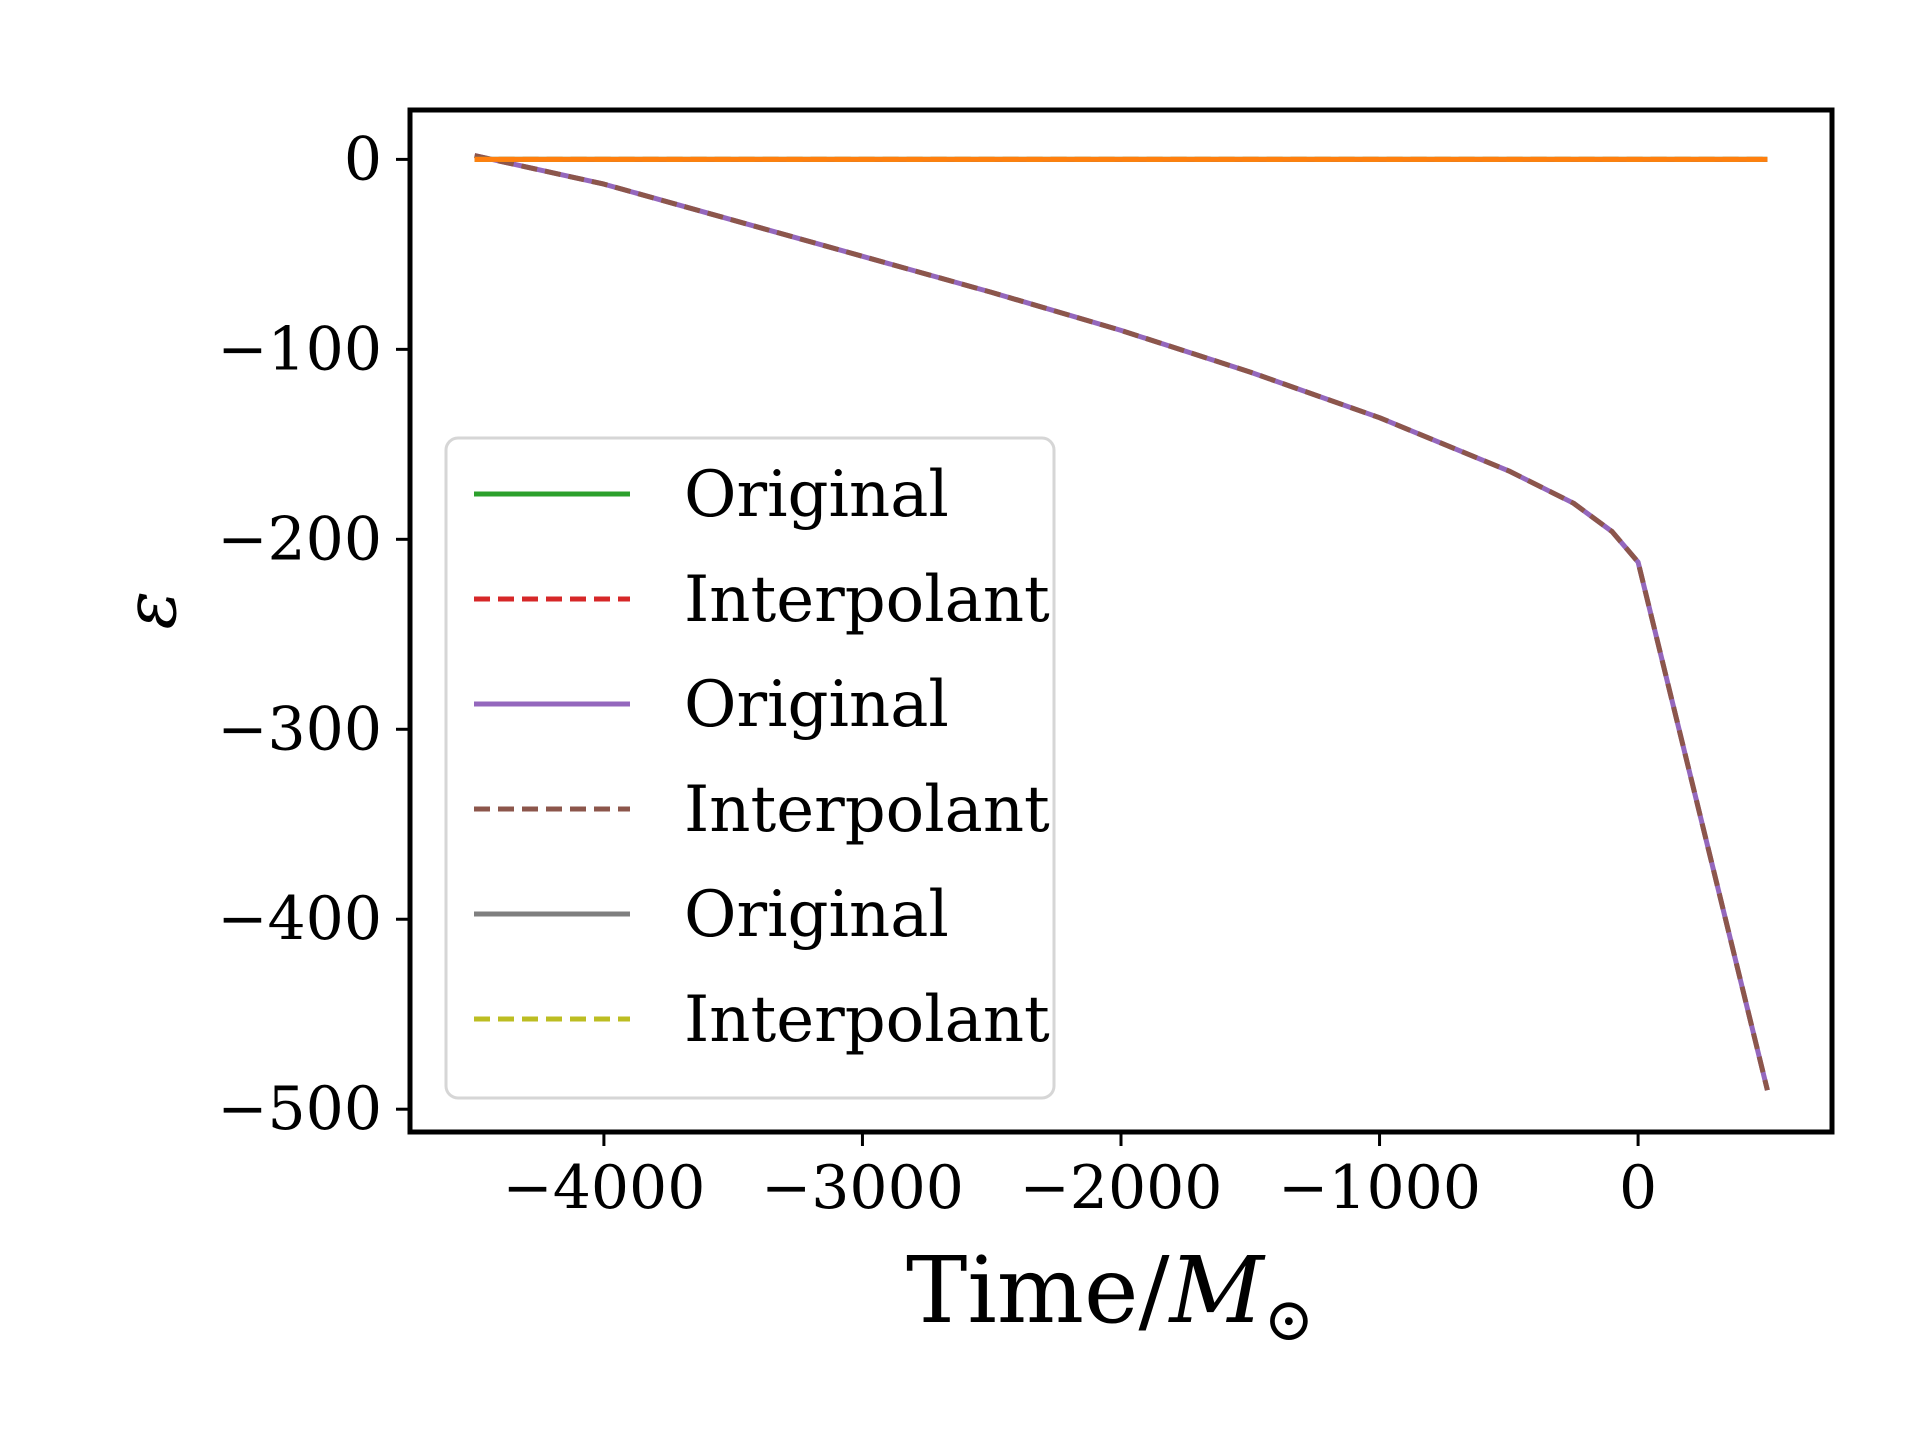 This screenshot has height=1440, width=1920. What do you see at coordinates (862, 1188) in the screenshot?
I see `x-tick-label: −3000` at bounding box center [862, 1188].